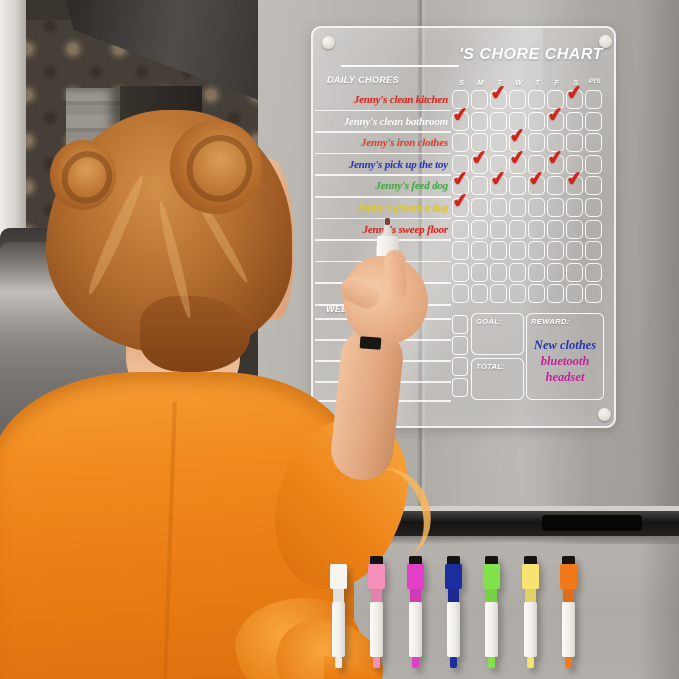 The width and height of the screenshot is (679, 679). I want to click on hair-bun-main, so click(216, 167).